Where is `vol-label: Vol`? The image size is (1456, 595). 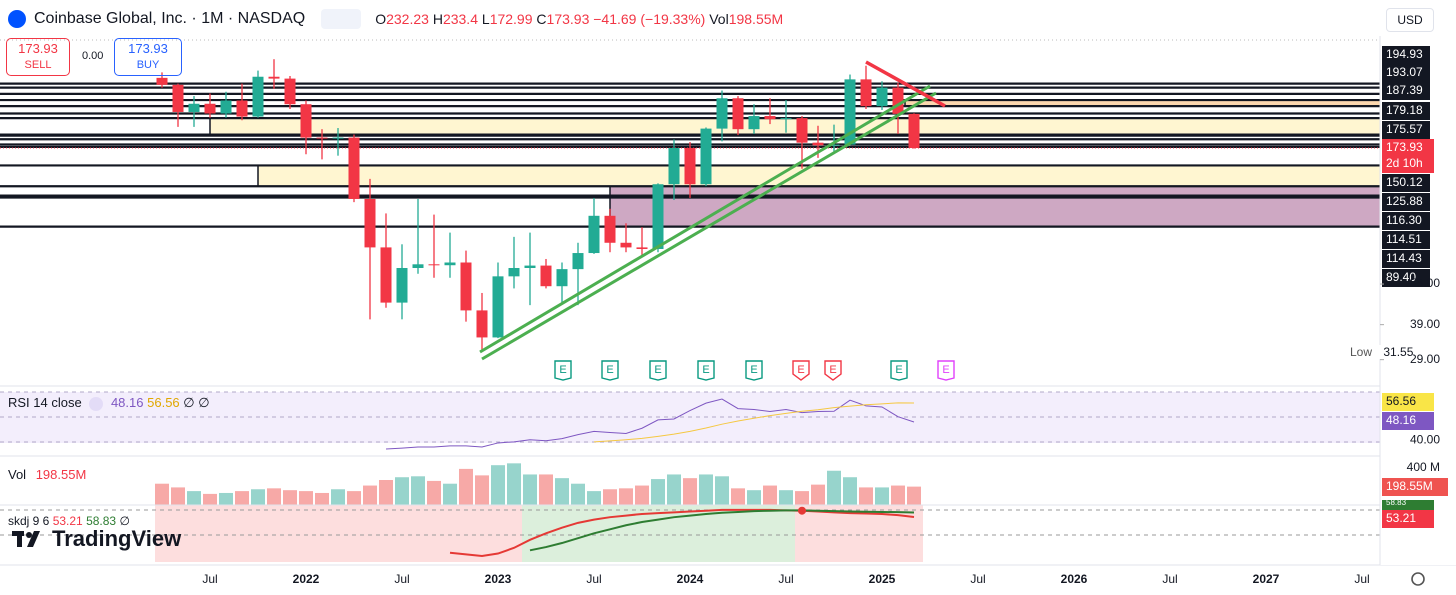
vol-label: Vol is located at coordinates (719, 19).